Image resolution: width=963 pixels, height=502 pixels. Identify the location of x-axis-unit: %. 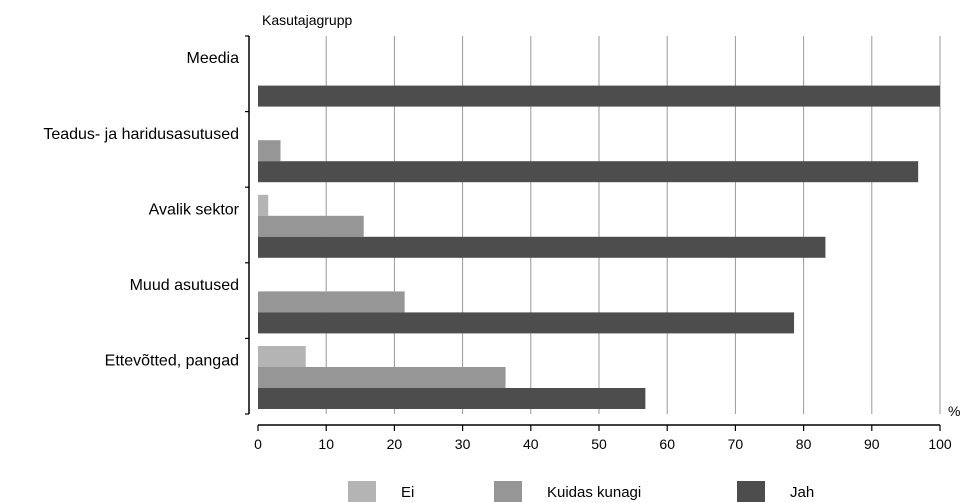
(954, 411).